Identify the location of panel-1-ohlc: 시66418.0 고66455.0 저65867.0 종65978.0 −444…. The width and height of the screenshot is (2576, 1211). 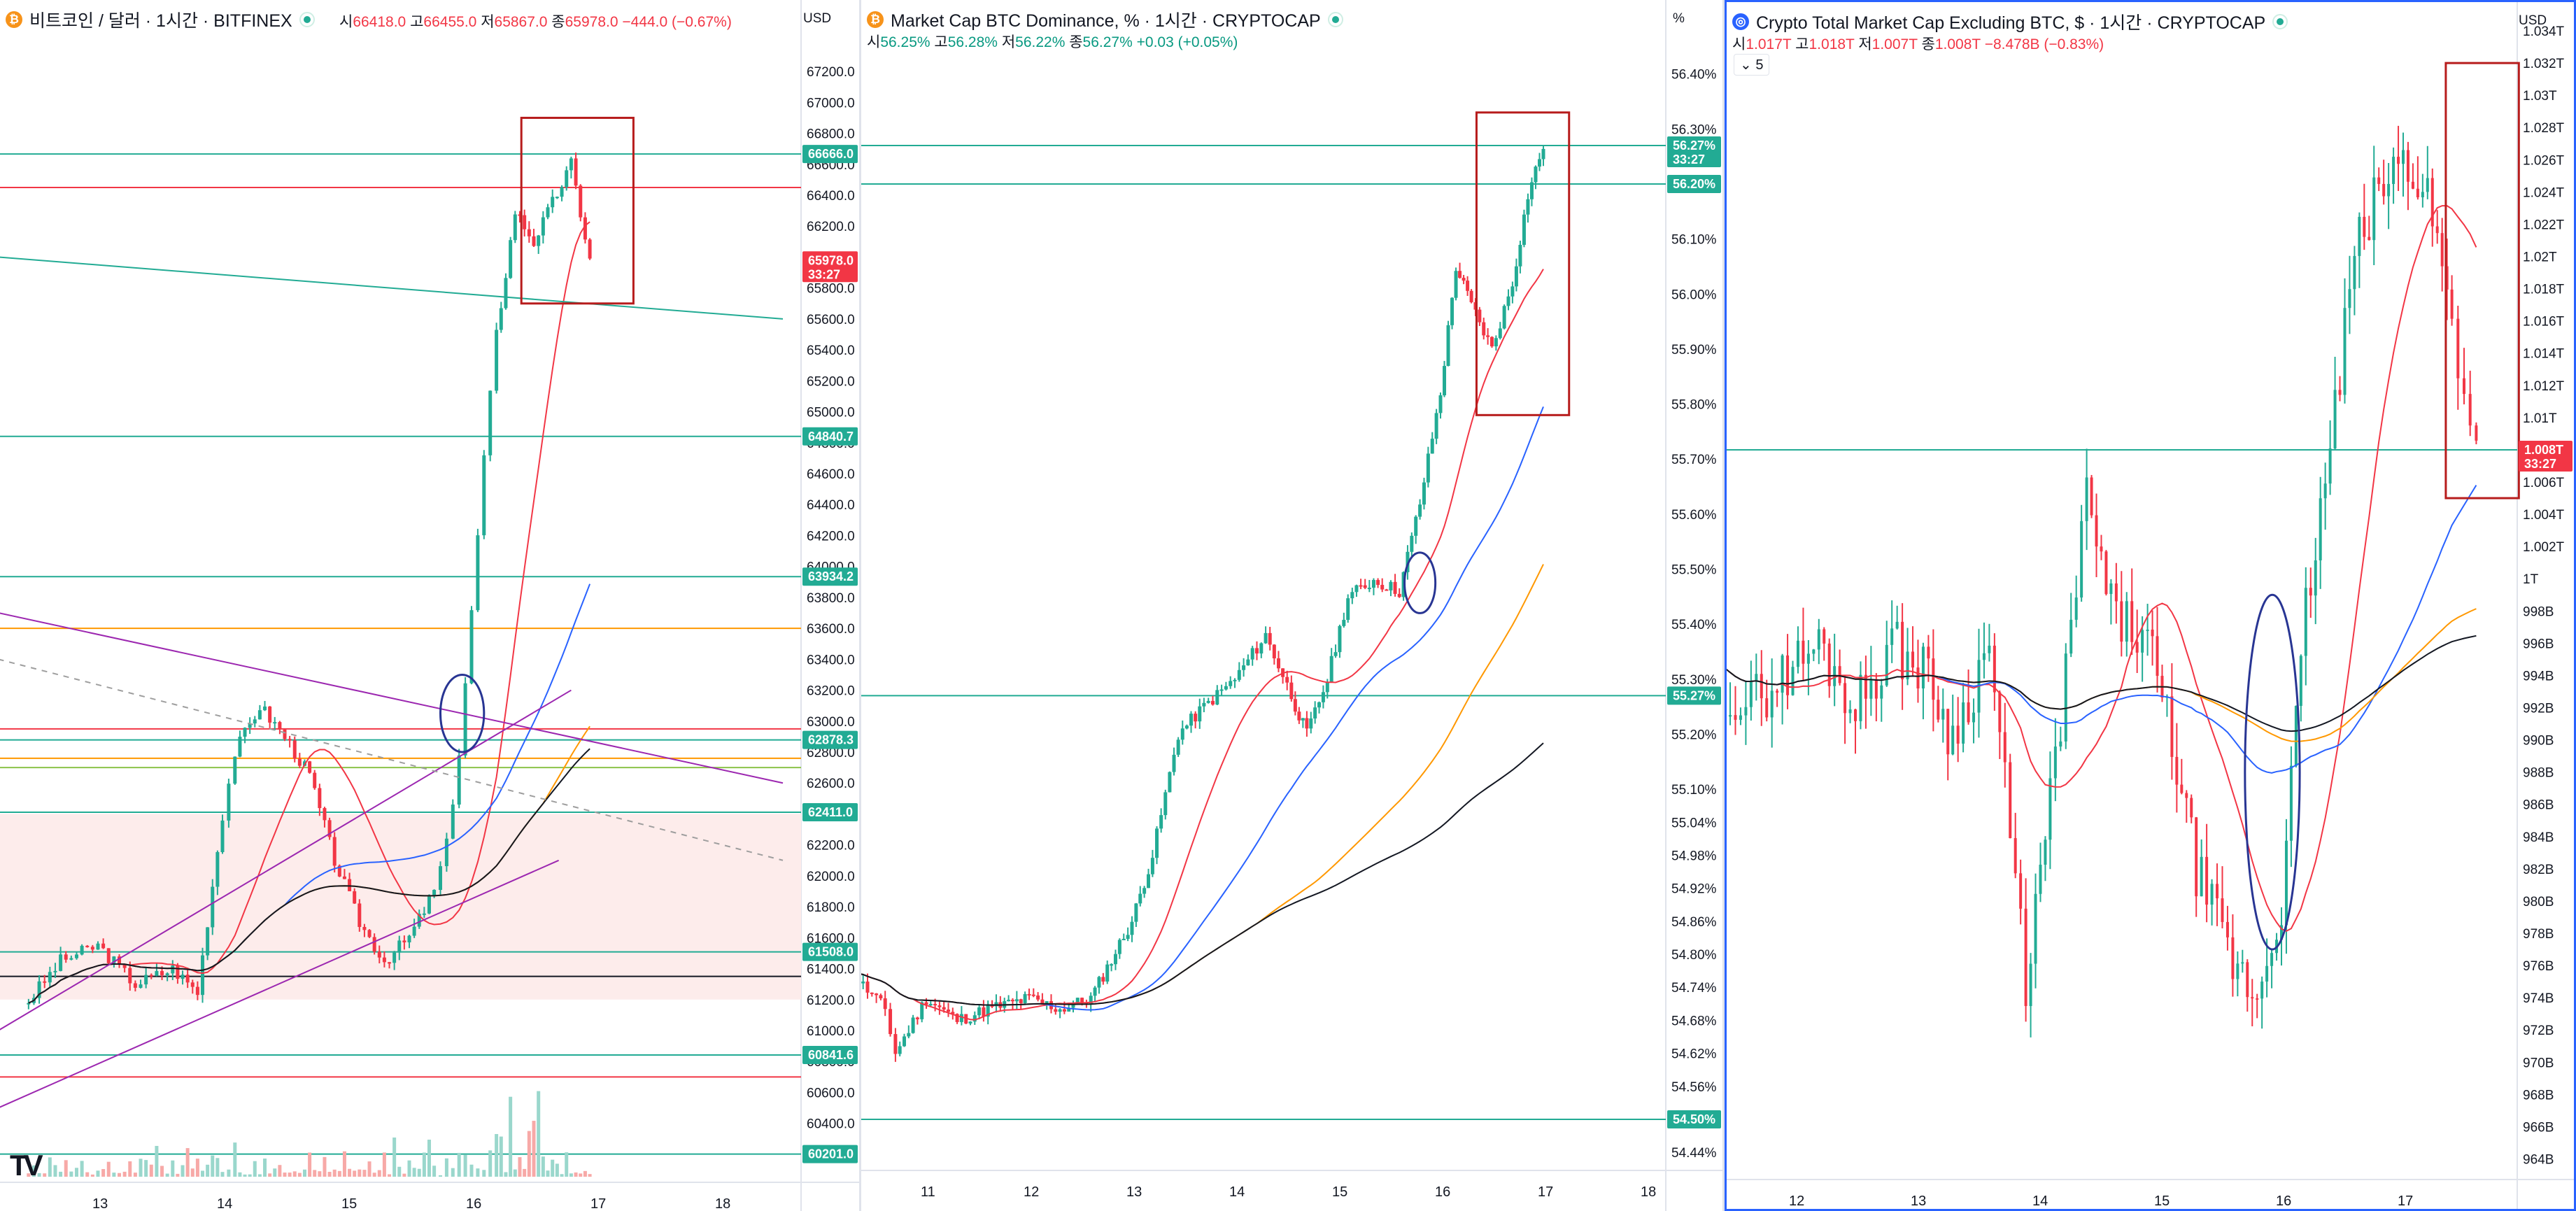
(535, 20).